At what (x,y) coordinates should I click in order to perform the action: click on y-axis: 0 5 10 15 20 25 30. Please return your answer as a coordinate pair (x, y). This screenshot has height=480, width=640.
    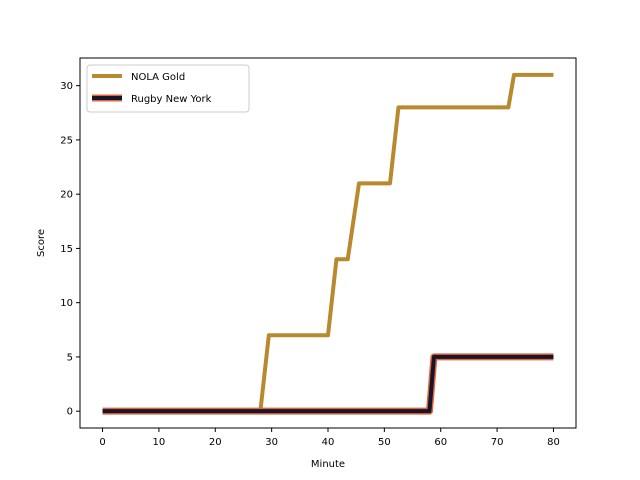
    Looking at the image, I should click on (70, 249).